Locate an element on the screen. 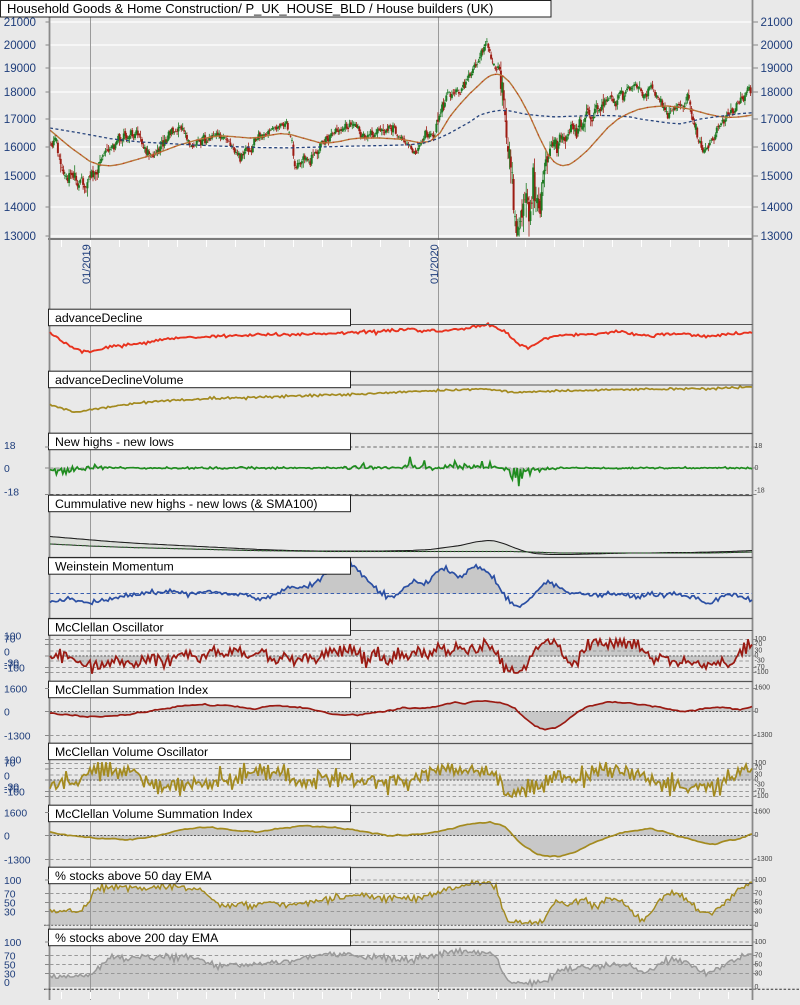 This screenshot has width=800, height=1005. svg-text: advanceDecline is located at coordinates (99, 318).